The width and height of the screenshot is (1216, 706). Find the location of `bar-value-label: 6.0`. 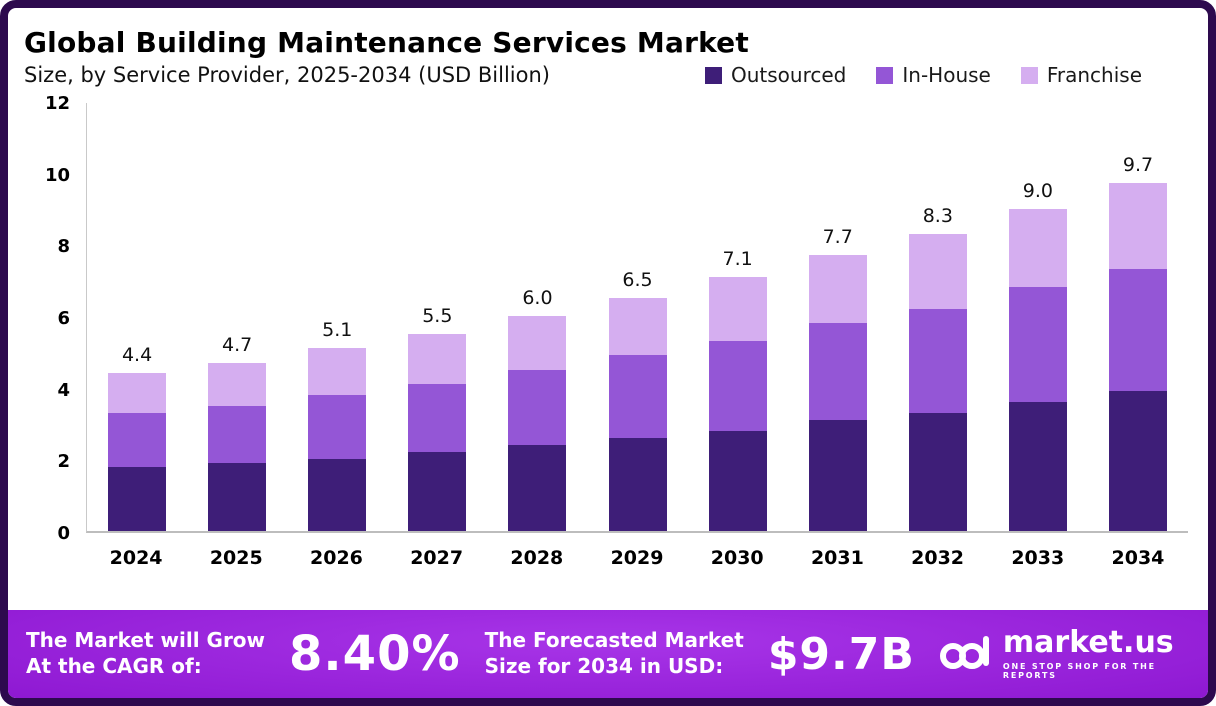

bar-value-label: 6.0 is located at coordinates (537, 298).